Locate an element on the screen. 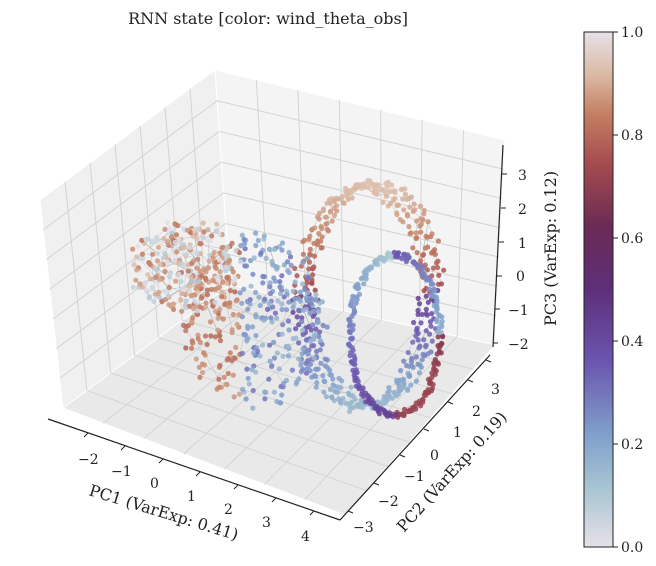 Image resolution: width=656 pixels, height=566 pixels. axis-tick is located at coordinates (350, 512).